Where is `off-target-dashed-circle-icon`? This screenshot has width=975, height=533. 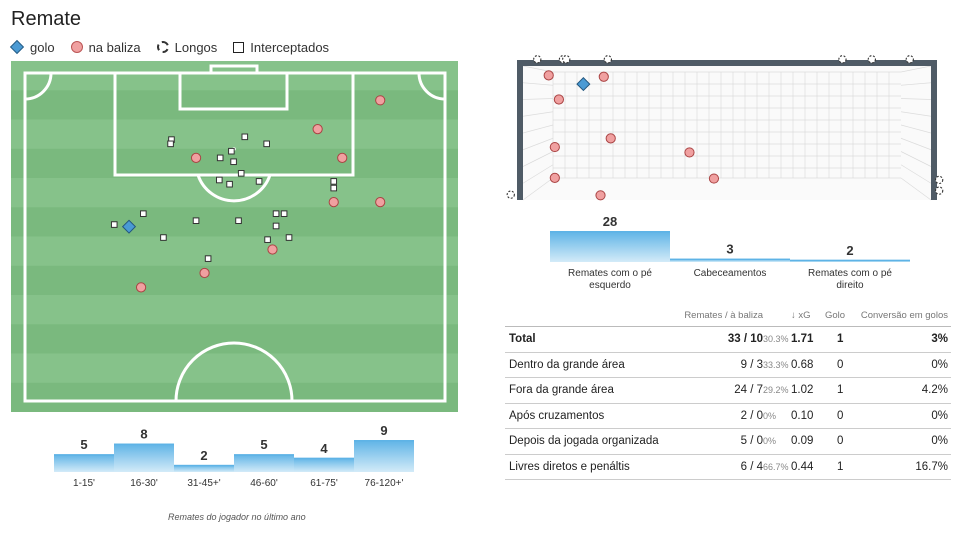
off-target-dashed-circle-icon is located at coordinates (162, 47).